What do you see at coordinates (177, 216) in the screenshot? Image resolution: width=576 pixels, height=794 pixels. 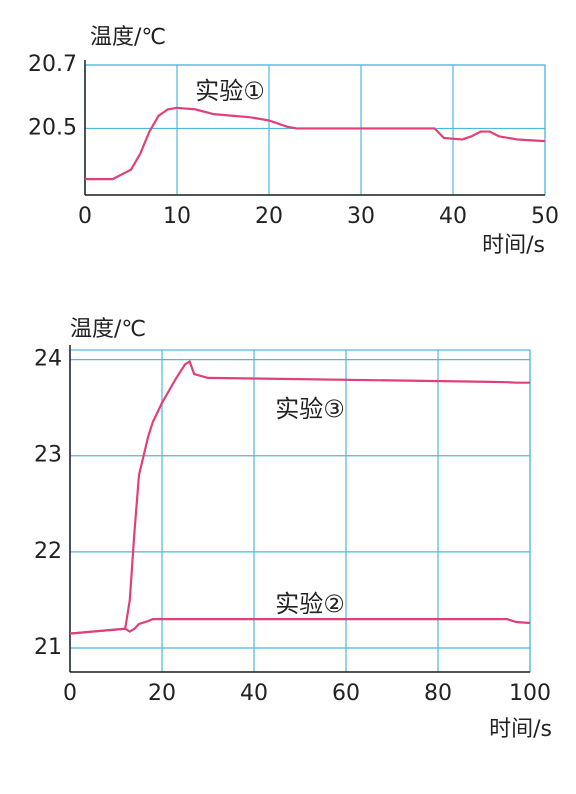 I see `x-tick-label: 10` at bounding box center [177, 216].